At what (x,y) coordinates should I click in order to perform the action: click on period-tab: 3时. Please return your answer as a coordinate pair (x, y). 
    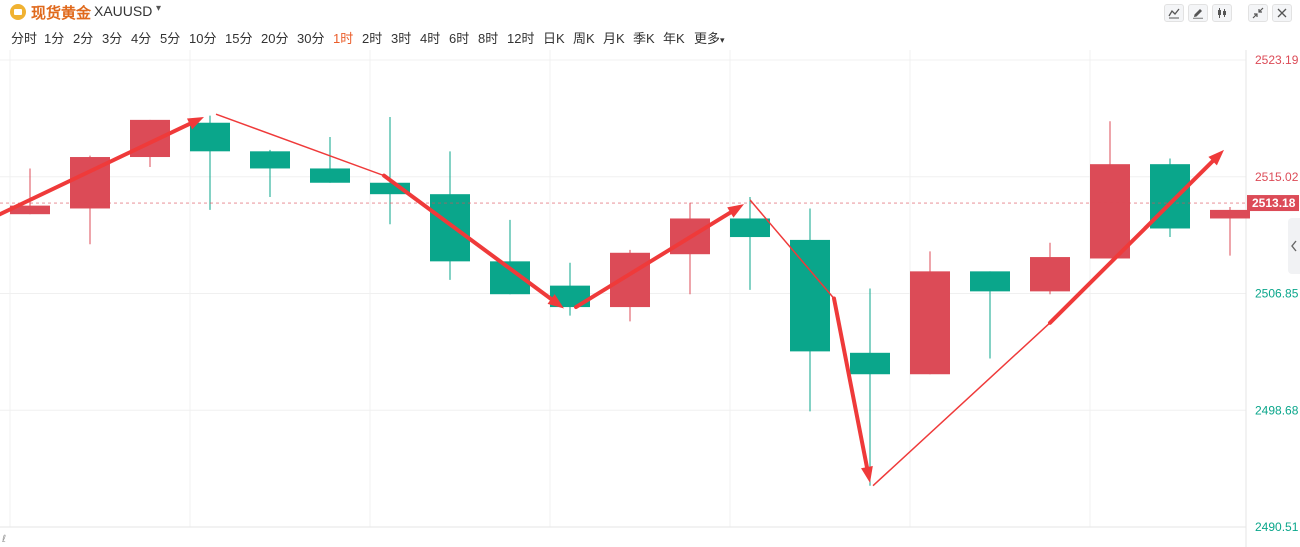
    Looking at the image, I should click on (401, 38).